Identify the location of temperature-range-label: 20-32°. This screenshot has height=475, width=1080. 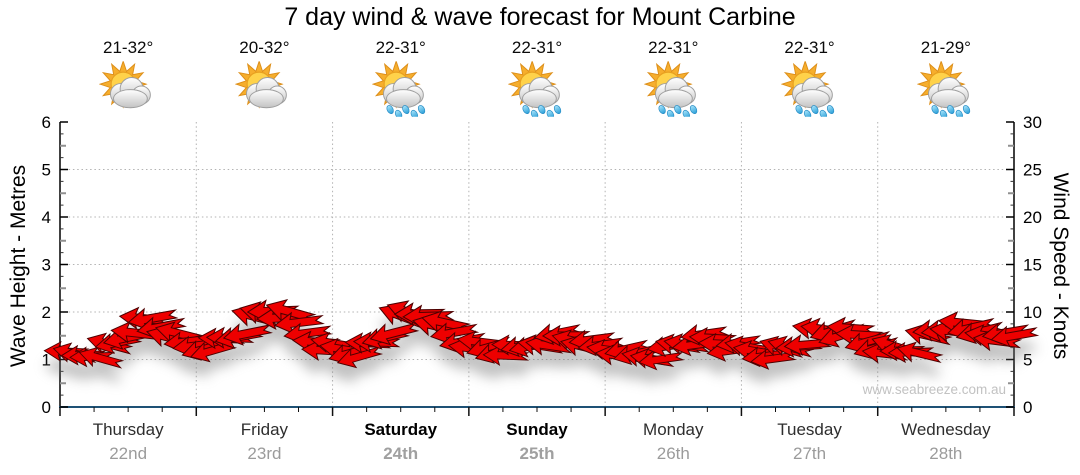
(264, 47).